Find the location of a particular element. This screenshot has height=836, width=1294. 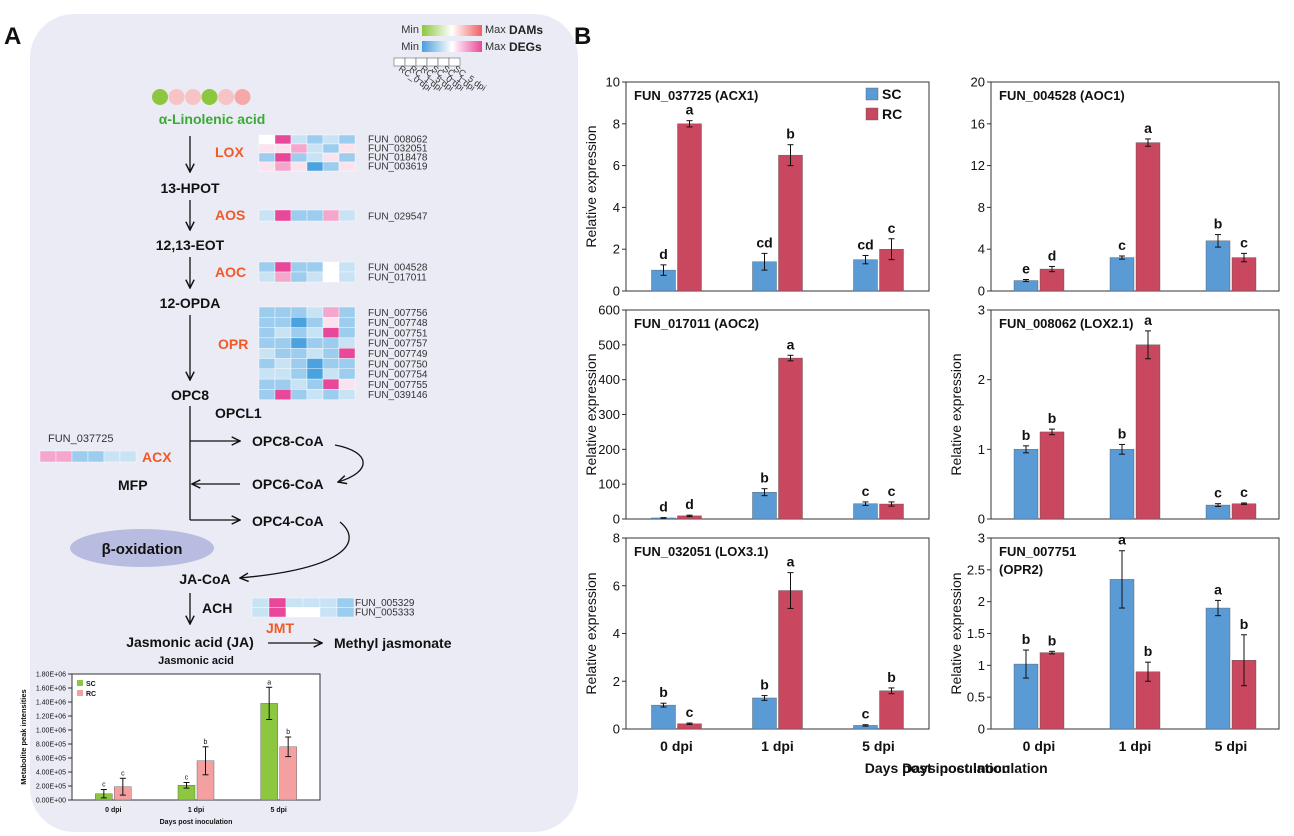

enzyme-opcl1: OPCL1 is located at coordinates (238, 413).